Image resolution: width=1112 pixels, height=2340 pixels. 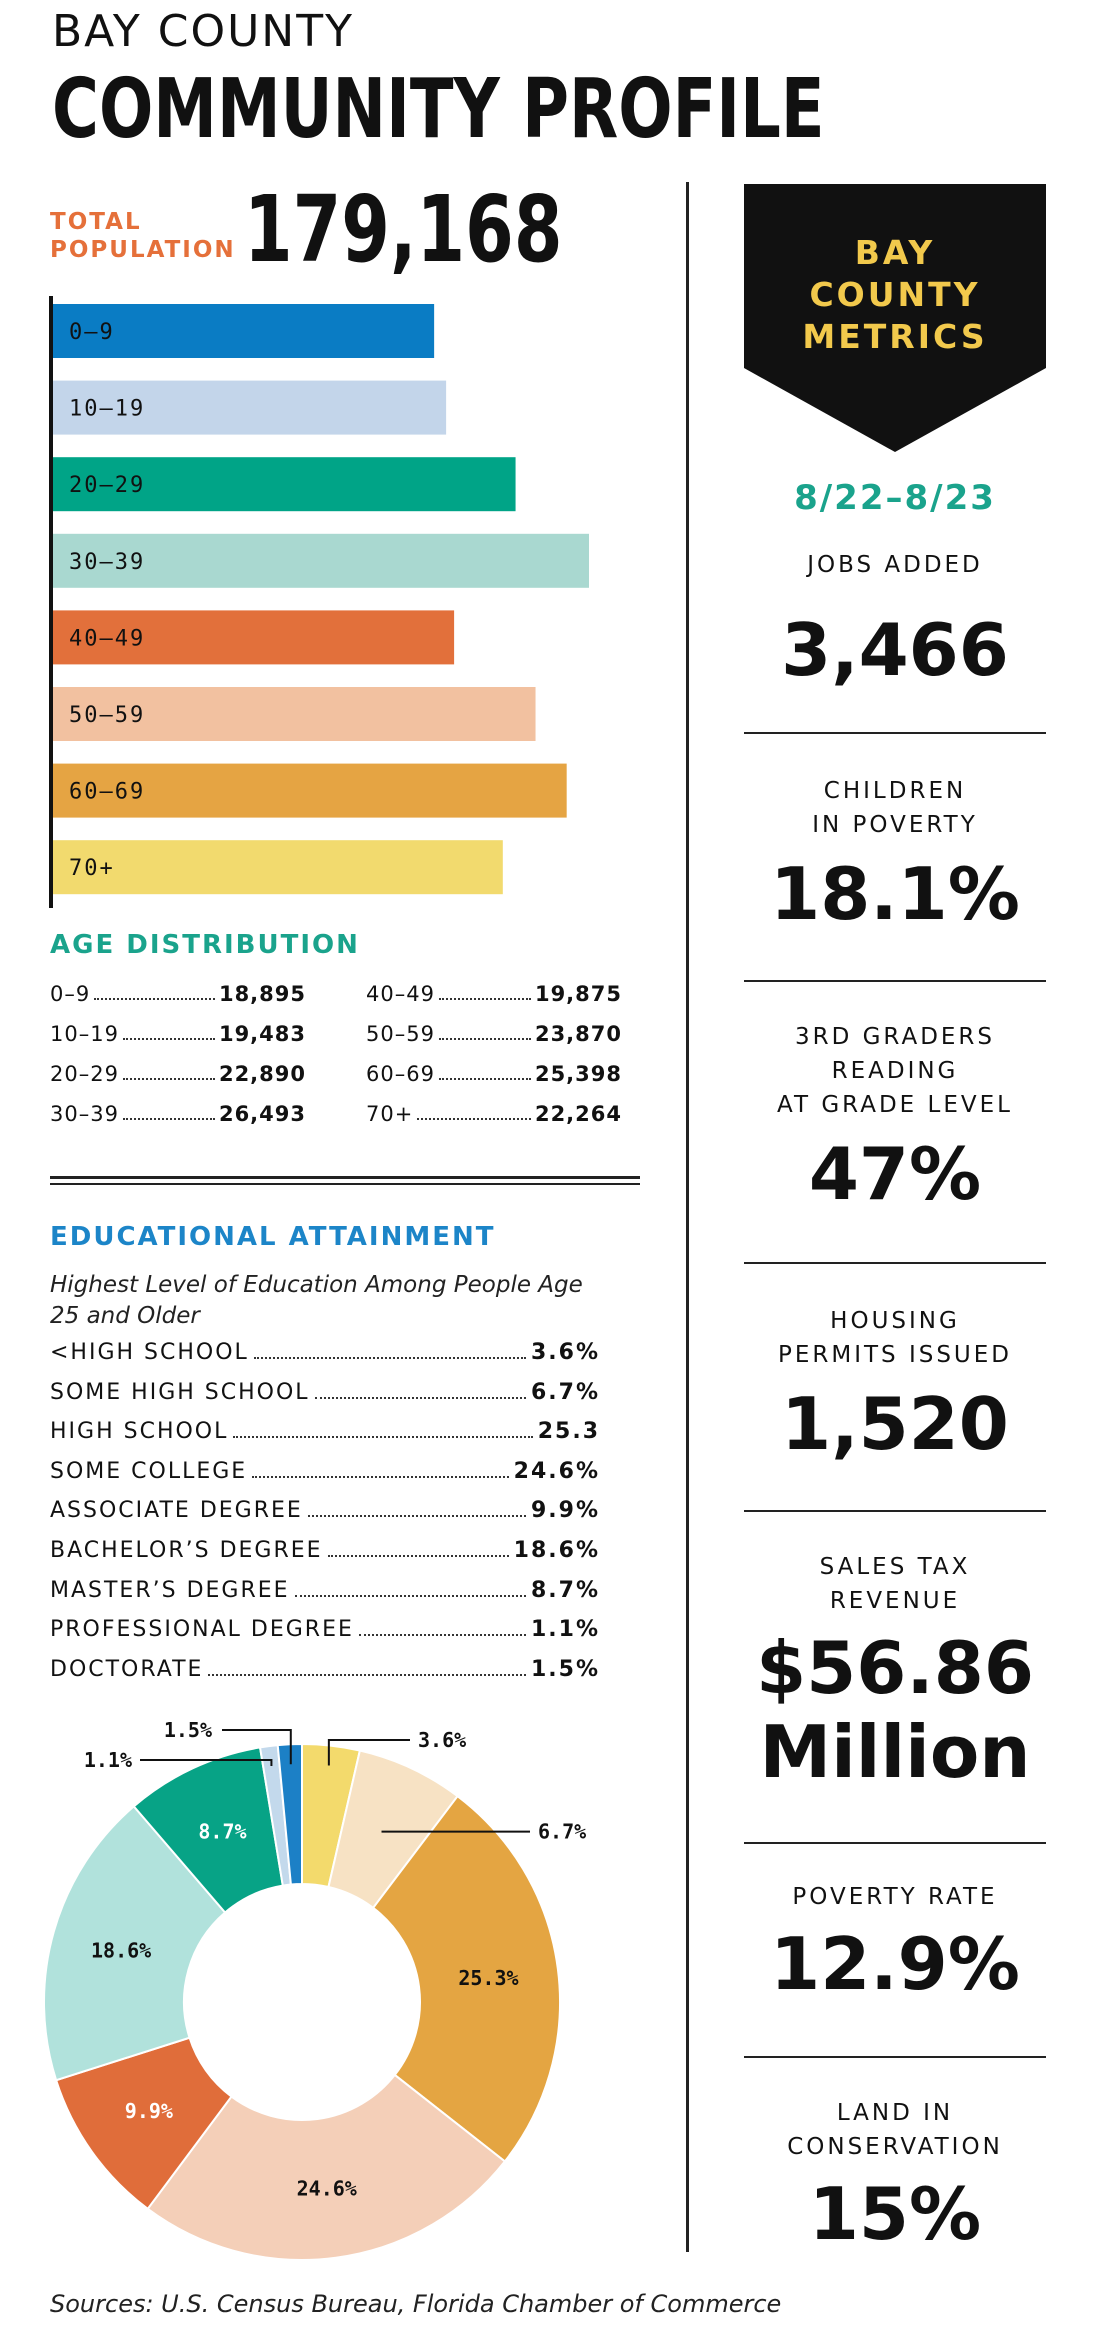 What do you see at coordinates (390, 1114) in the screenshot?
I see `age-row-label: 70+` at bounding box center [390, 1114].